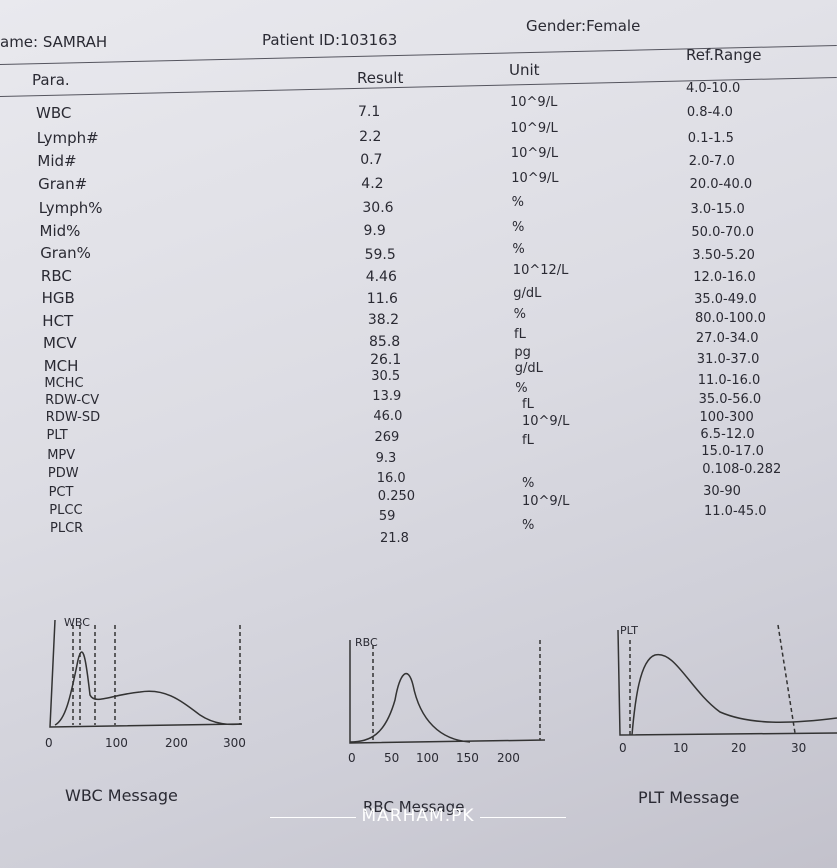 The height and width of the screenshot is (868, 837). What do you see at coordinates (385, 342) in the screenshot?
I see `result: 85.8` at bounding box center [385, 342].